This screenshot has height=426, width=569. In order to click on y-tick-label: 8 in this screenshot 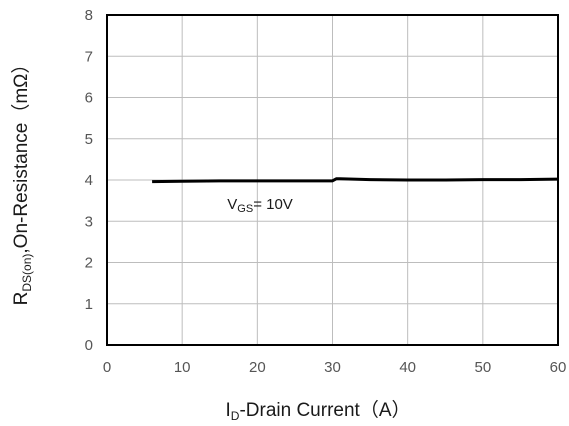, I will do `click(89, 15)`.